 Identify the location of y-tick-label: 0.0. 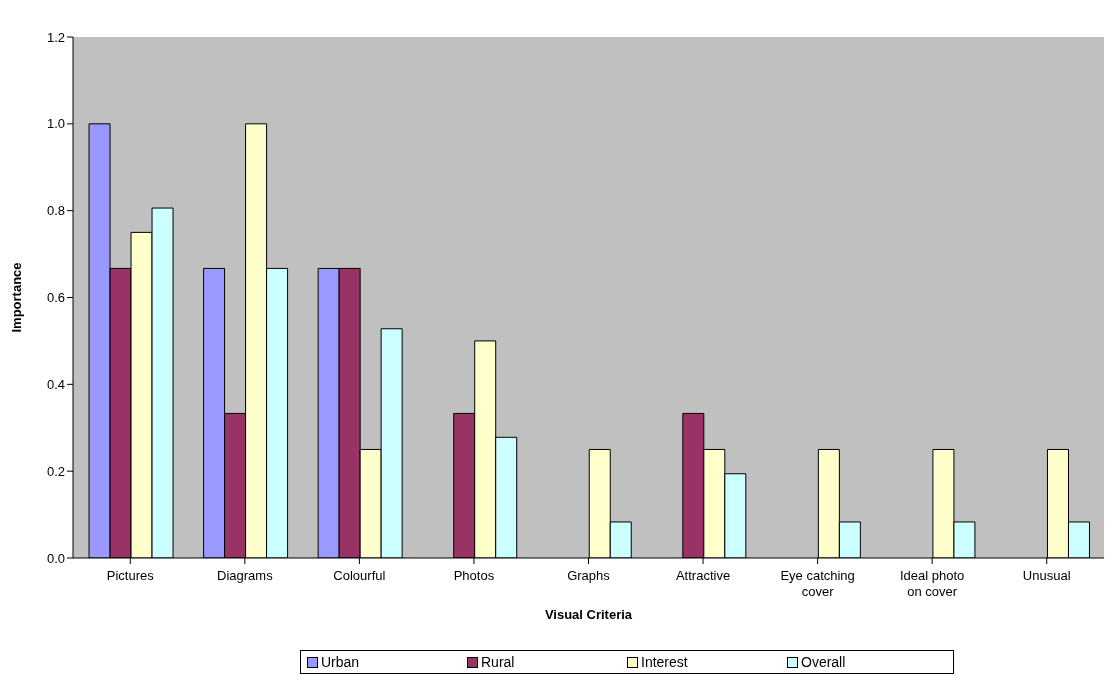
(55, 558).